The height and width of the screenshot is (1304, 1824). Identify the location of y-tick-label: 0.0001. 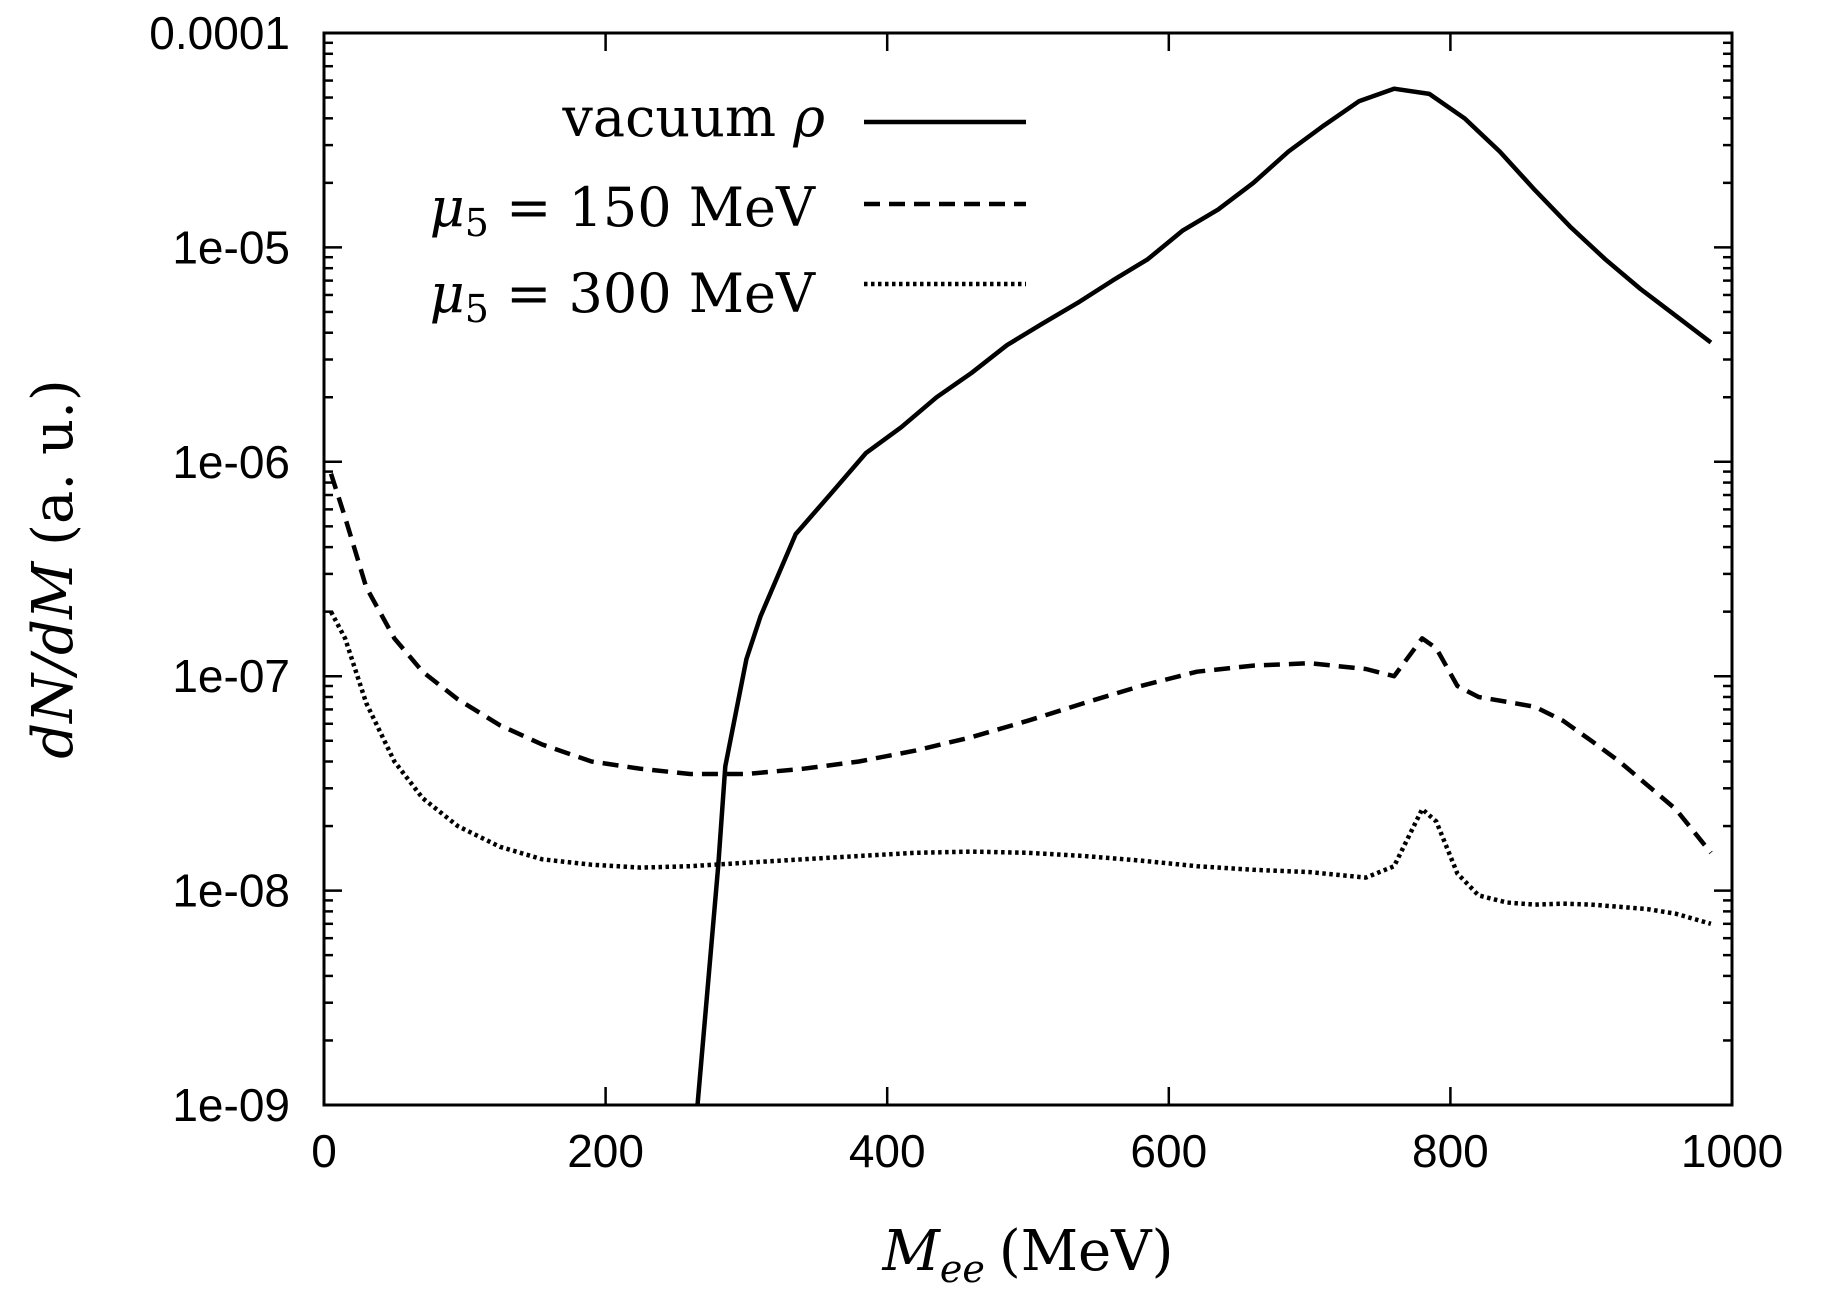
(219, 33).